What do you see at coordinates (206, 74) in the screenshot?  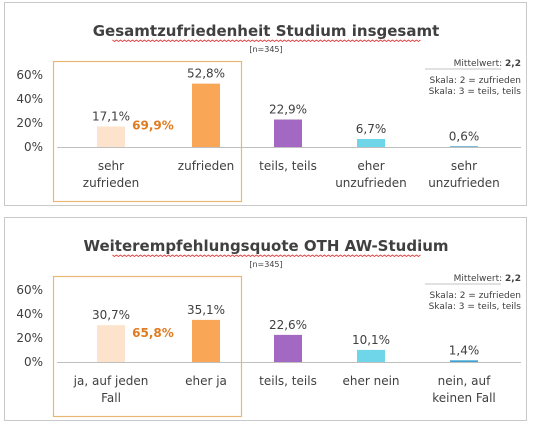 I see `data-label: 52,8%` at bounding box center [206, 74].